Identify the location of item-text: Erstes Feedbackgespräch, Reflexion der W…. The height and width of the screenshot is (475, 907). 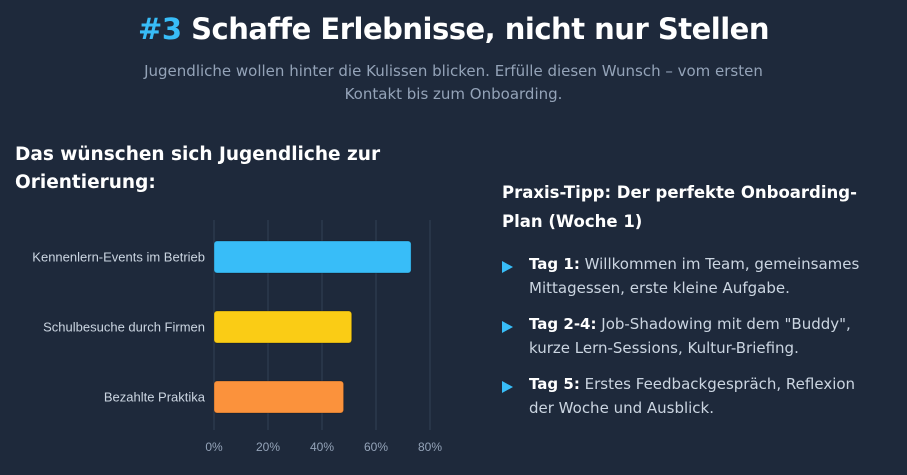
(692, 396).